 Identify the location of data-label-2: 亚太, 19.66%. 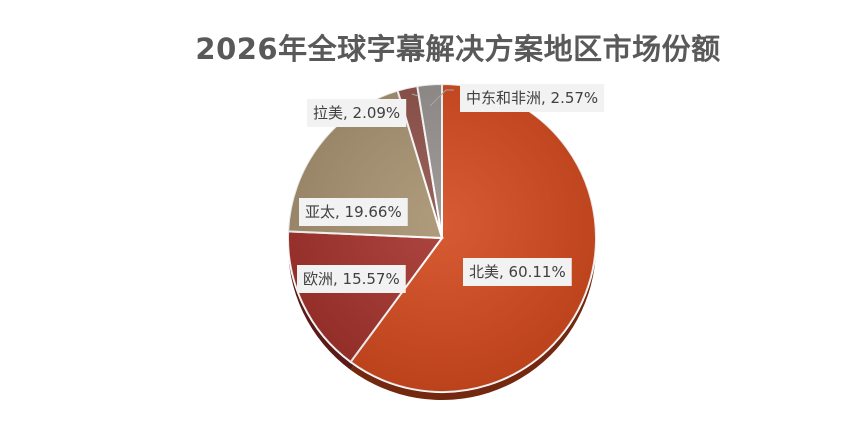
(353, 212).